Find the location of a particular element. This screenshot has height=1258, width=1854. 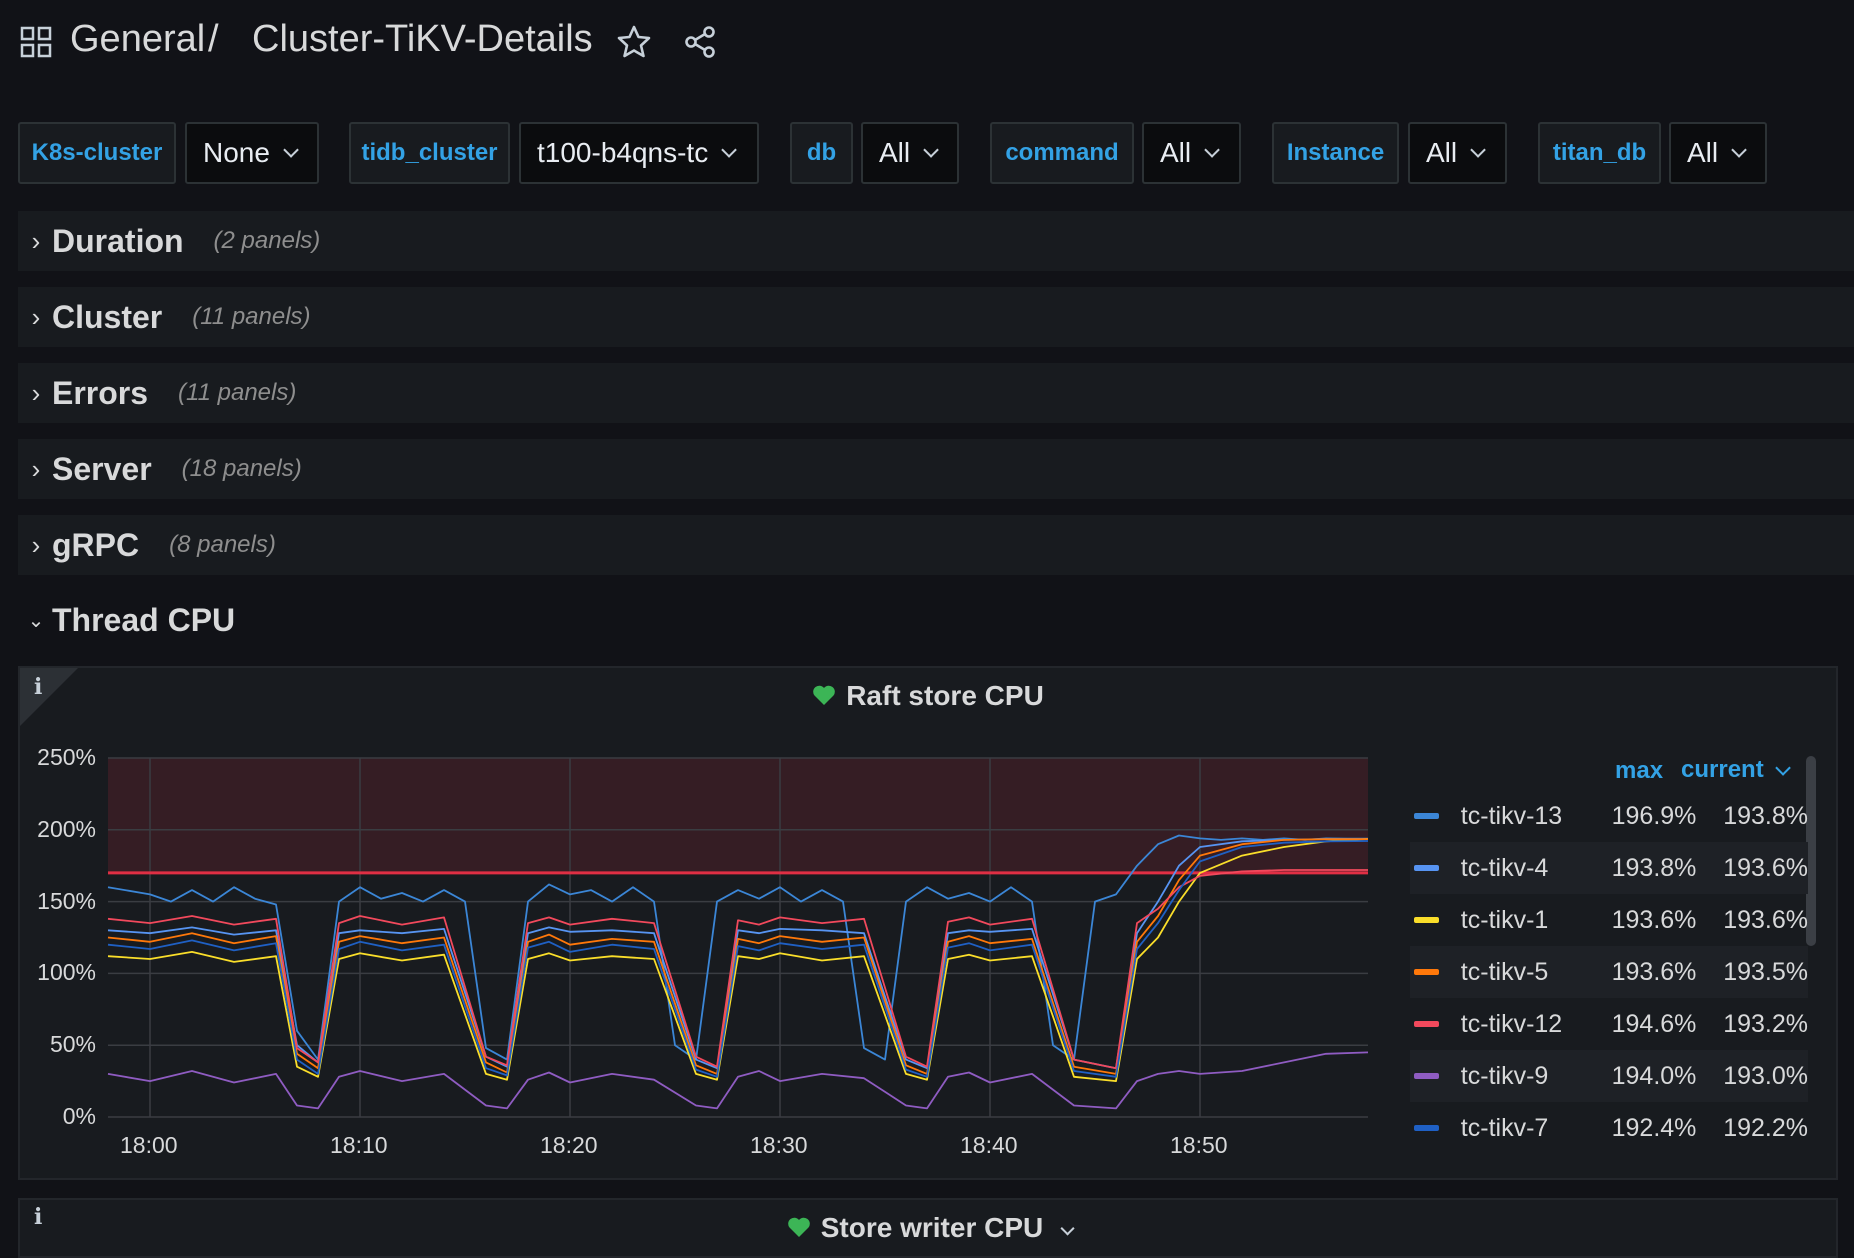

row-title: Cluster is located at coordinates (107, 316).